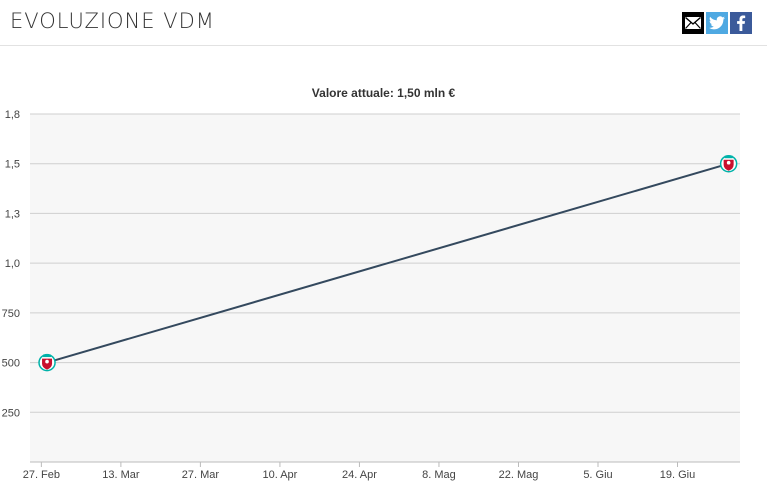  What do you see at coordinates (597, 475) in the screenshot?
I see `x-tick-label: 5. Giu` at bounding box center [597, 475].